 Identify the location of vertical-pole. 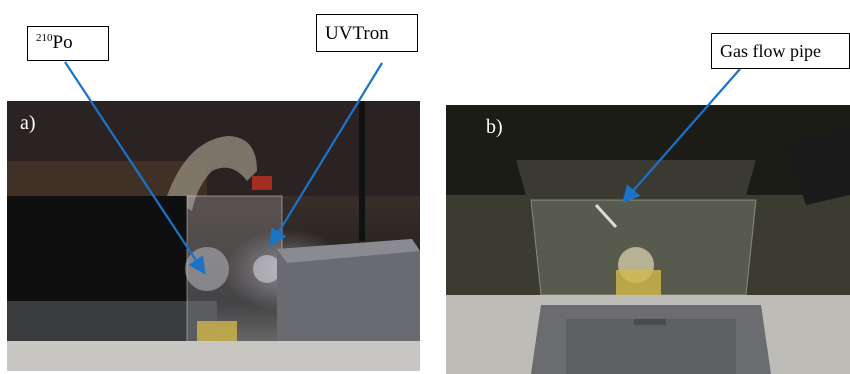
(362, 171).